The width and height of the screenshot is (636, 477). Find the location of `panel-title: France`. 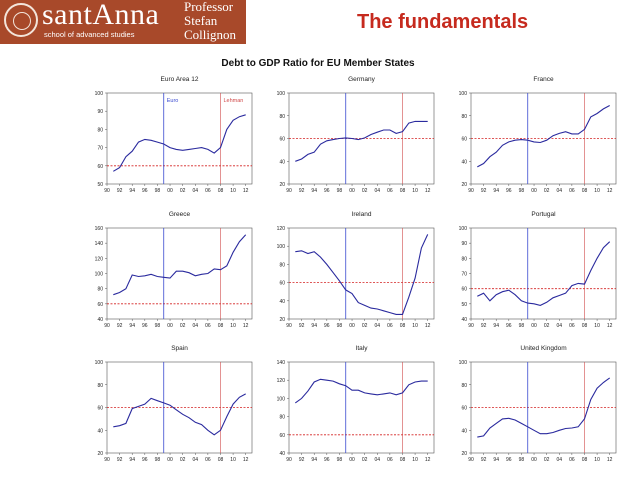

panel-title: France is located at coordinates (543, 79).